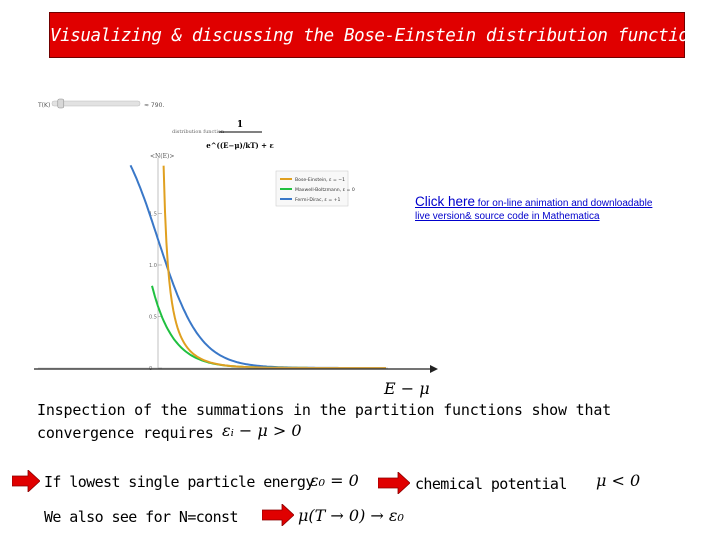  Describe the element at coordinates (334, 480) in the screenshot. I see `lowest-energy-expr: ε₀ = 0` at that location.